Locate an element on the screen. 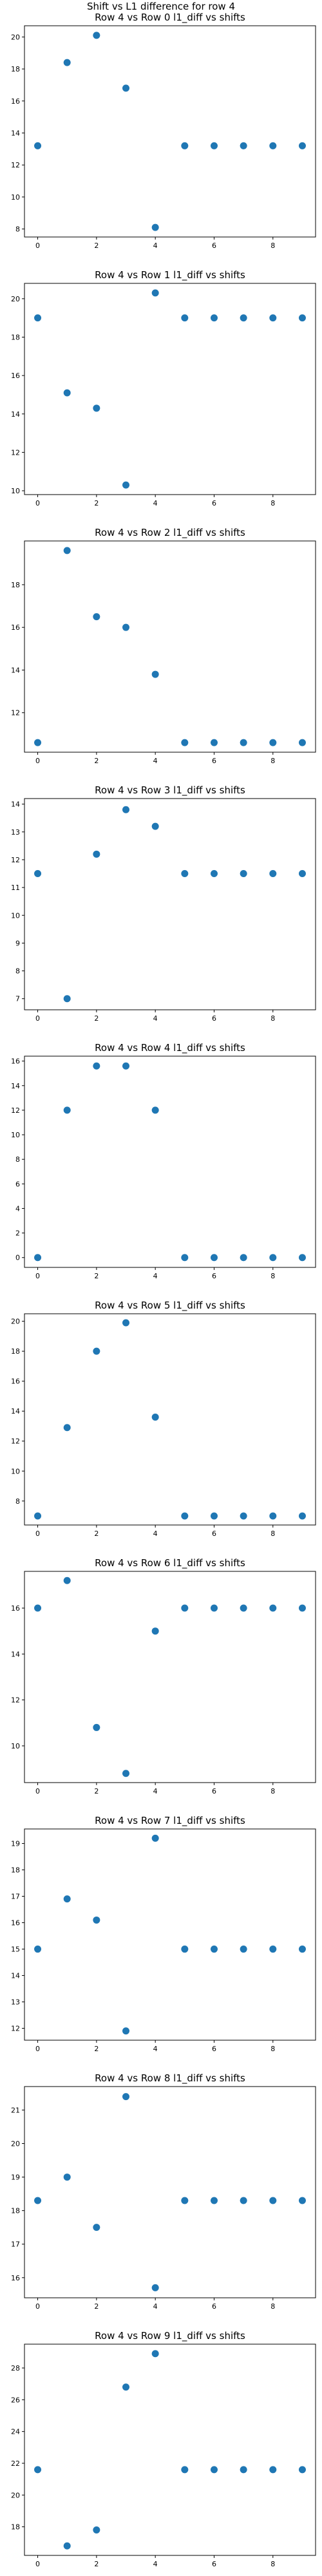  panel-title: Row 4 vs Row 1 l1_diff vs shifts is located at coordinates (170, 275).